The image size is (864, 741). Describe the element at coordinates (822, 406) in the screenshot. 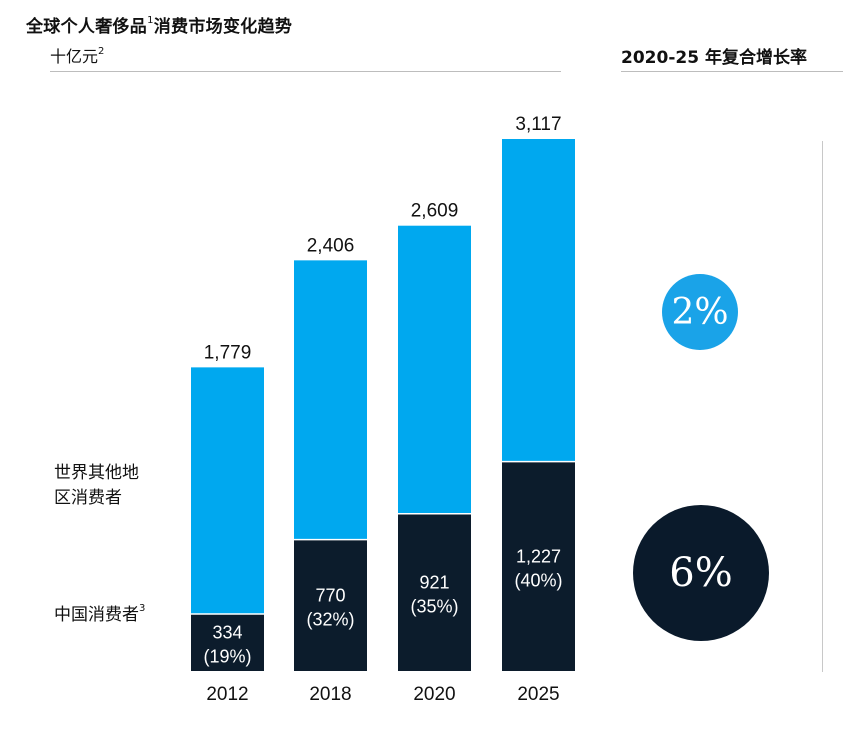

I see `cagr-separator` at that location.